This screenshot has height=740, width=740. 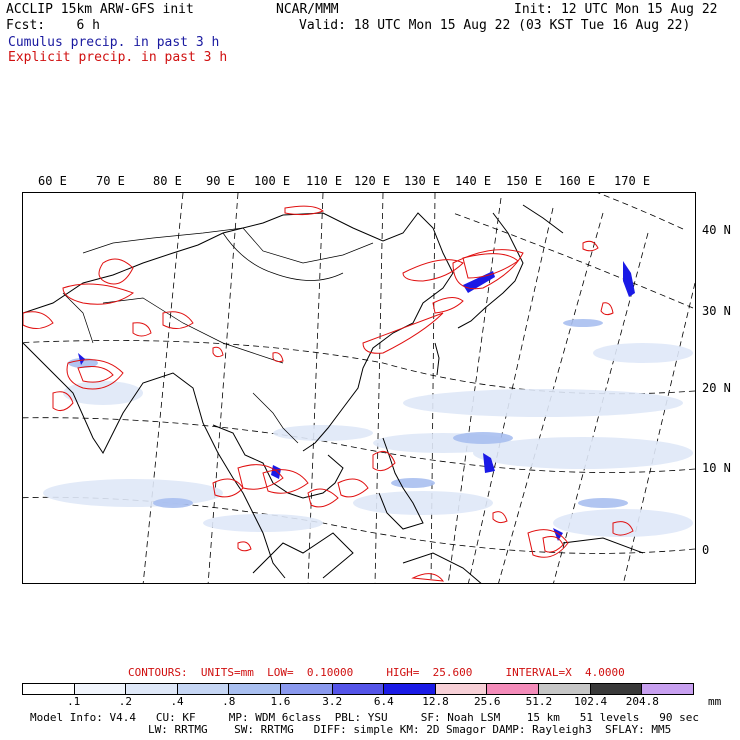 I want to click on center-label: NCAR/MMM, so click(x=307, y=9).